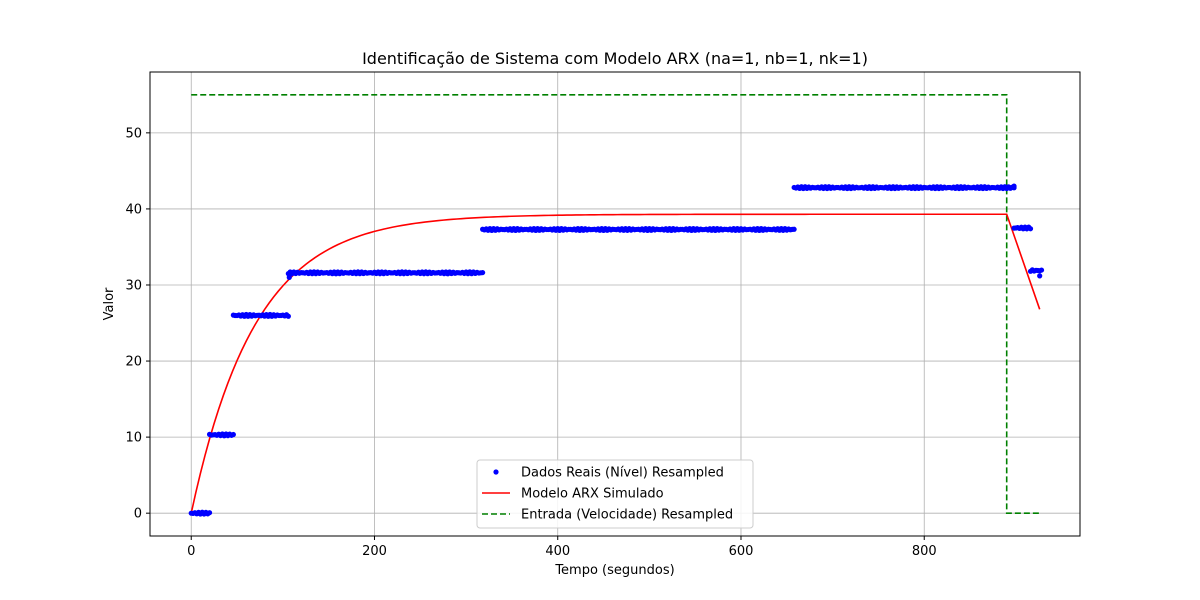  What do you see at coordinates (138, 514) in the screenshot?
I see `y-tick-label: 0` at bounding box center [138, 514].